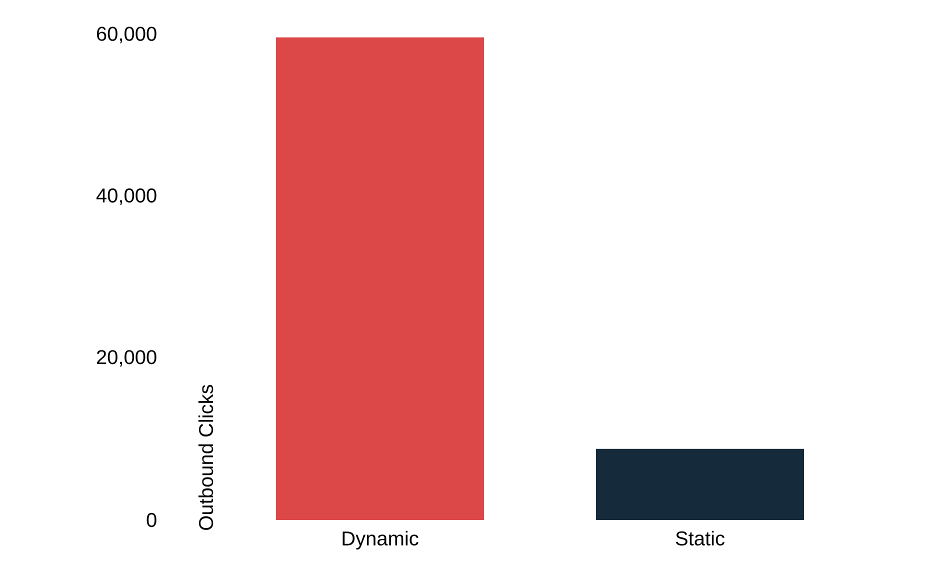 The height and width of the screenshot is (578, 938). Describe the element at coordinates (126, 35) in the screenshot. I see `y-tick-label: 60,000` at that location.